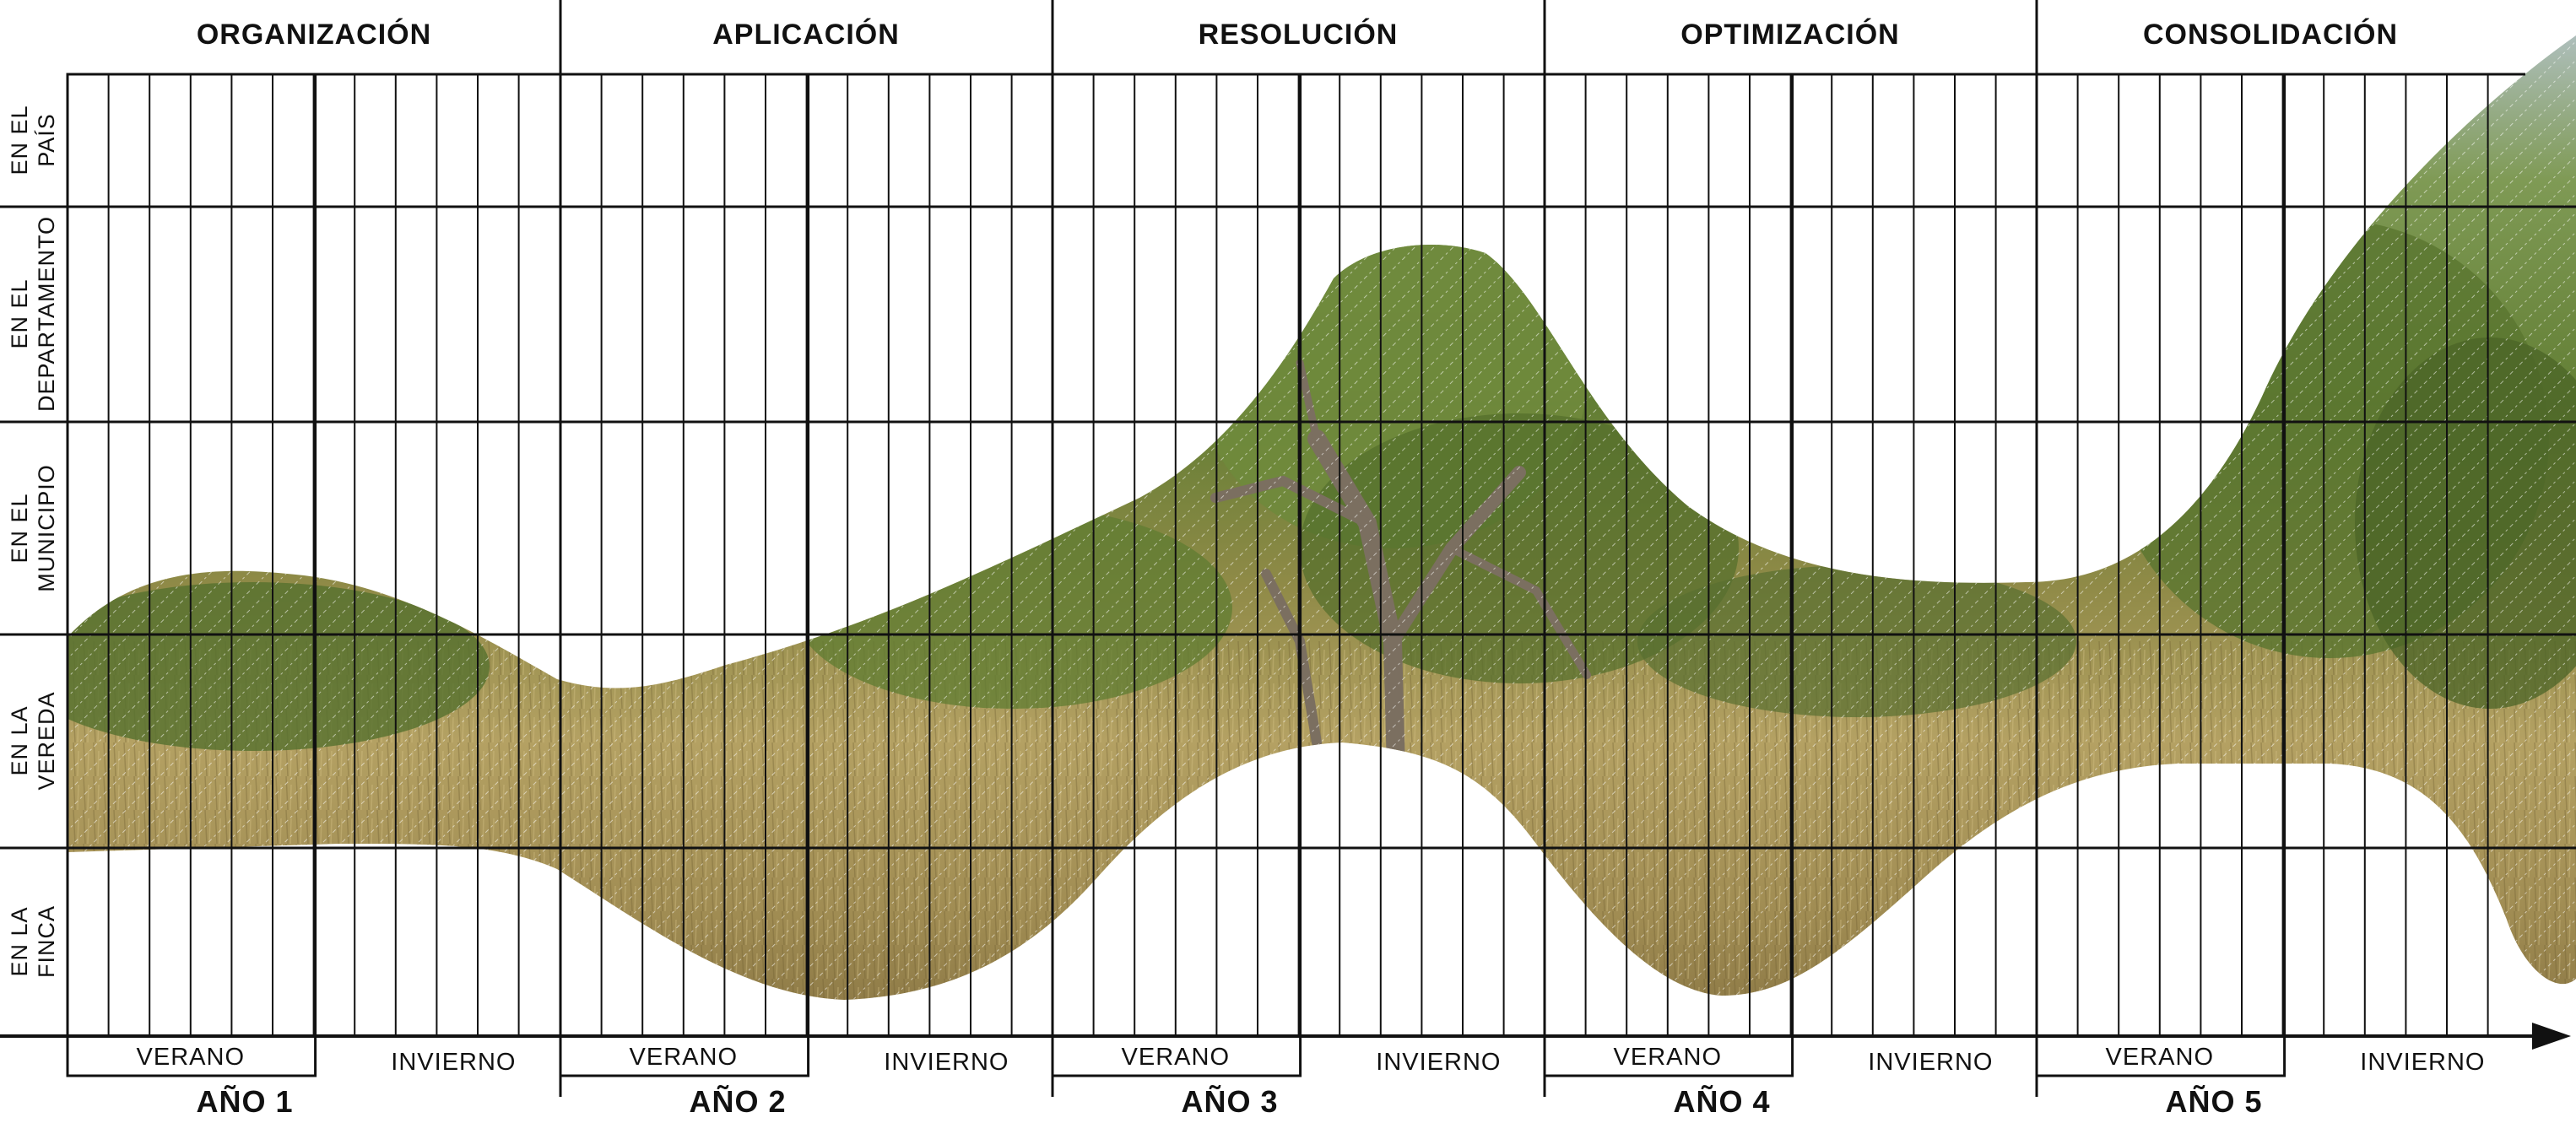 This screenshot has width=2576, height=1123. What do you see at coordinates (33, 941) in the screenshot?
I see `level-label: EN LA FINCA` at bounding box center [33, 941].